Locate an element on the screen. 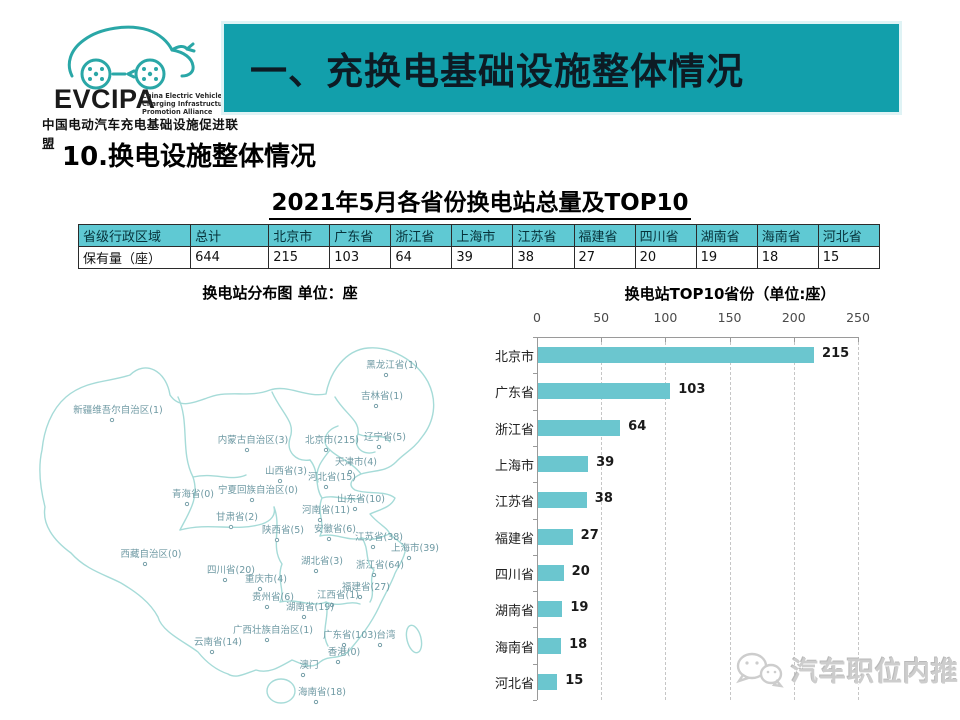 This screenshot has width=960, height=720. map-province-label: 海南省(18) is located at coordinates (322, 692).